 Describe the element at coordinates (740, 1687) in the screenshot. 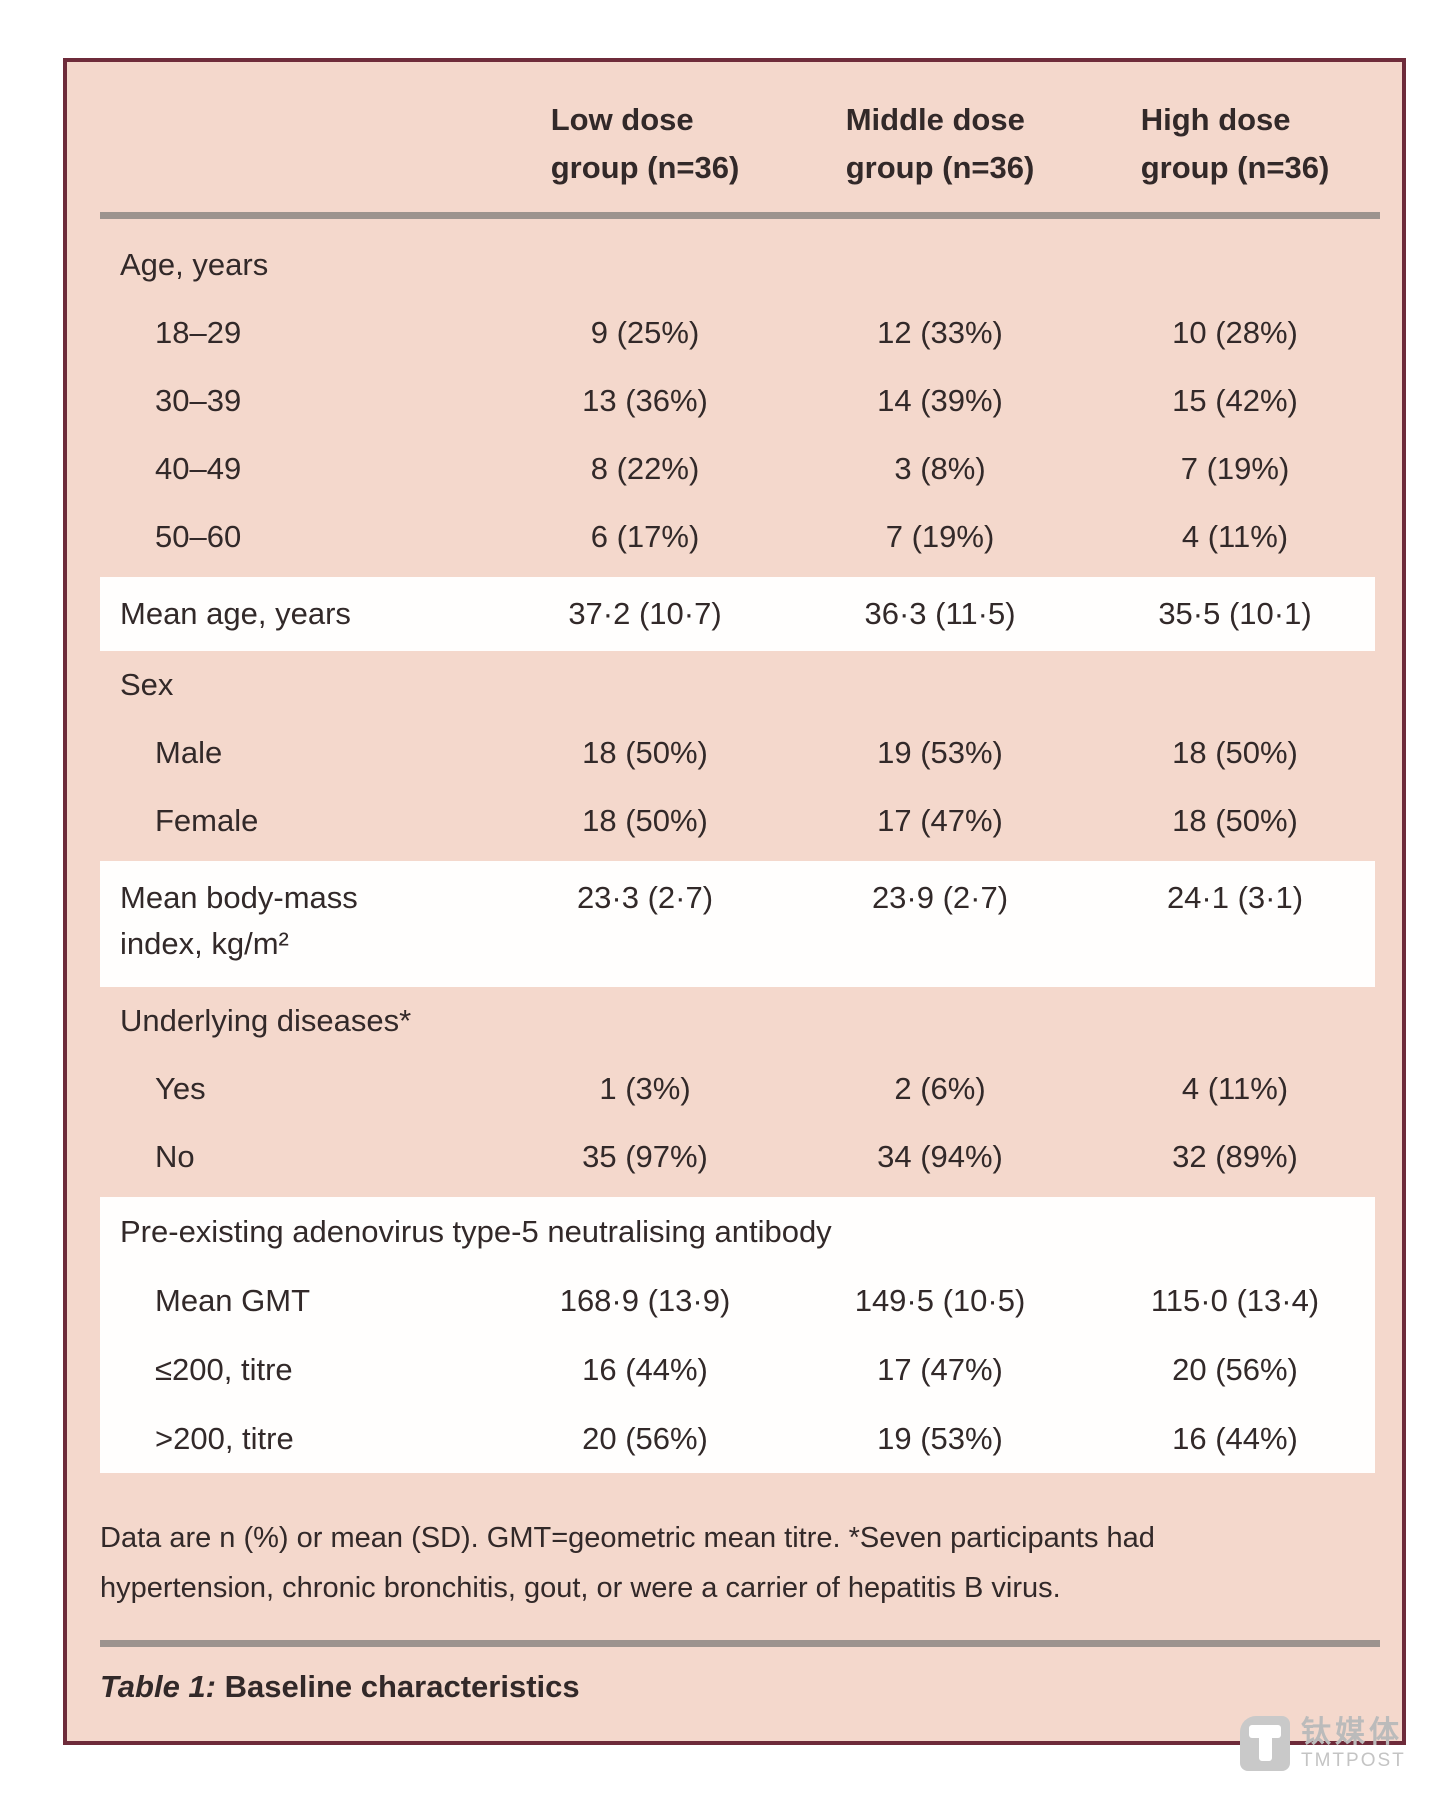

I see `table-caption: Table 1: Baseline characteristics` at that location.